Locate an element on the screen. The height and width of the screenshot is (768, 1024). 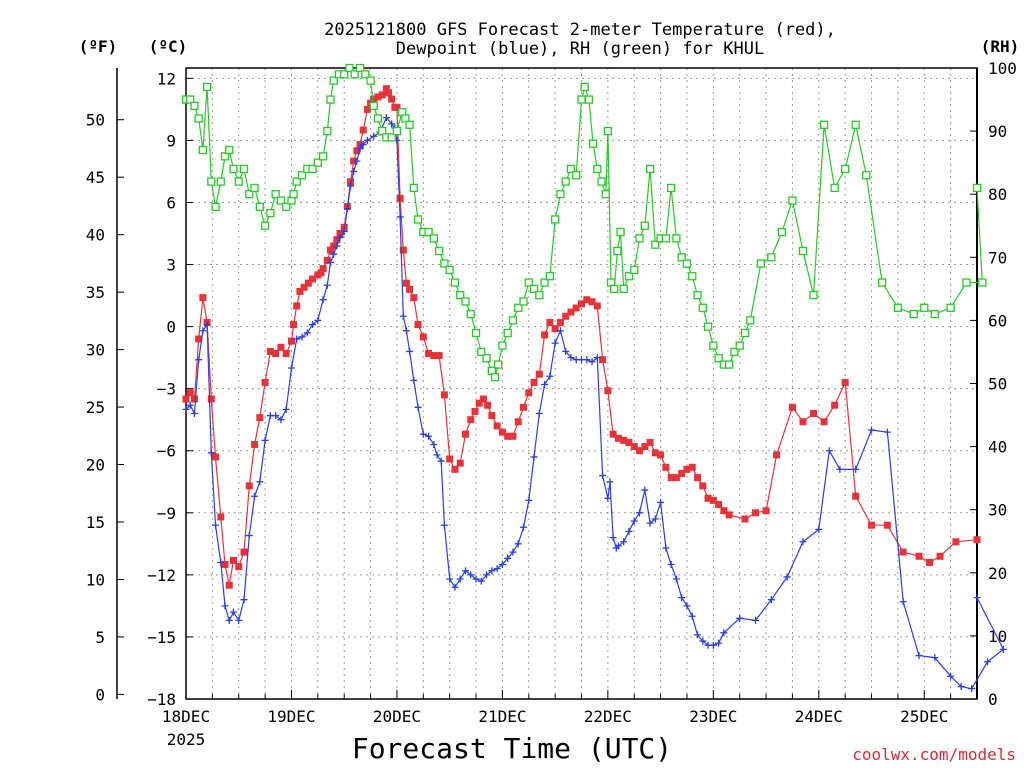
fahrenheit-tick-label: 10 is located at coordinates (95, 579).